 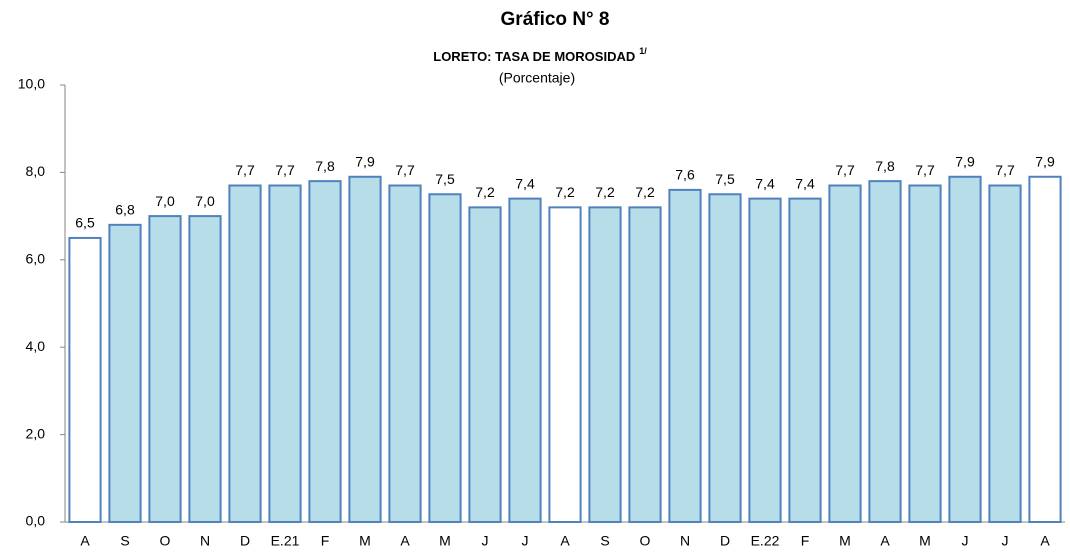 I want to click on y-tick-label: 6,0, so click(x=36, y=259).